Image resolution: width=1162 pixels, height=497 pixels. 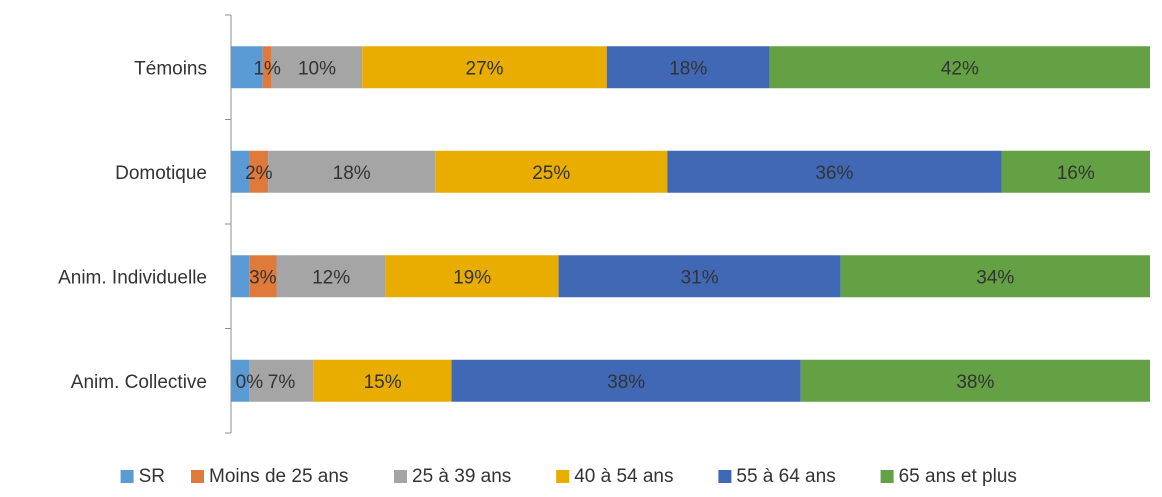 What do you see at coordinates (161, 173) in the screenshot?
I see `category-label: Domotique` at bounding box center [161, 173].